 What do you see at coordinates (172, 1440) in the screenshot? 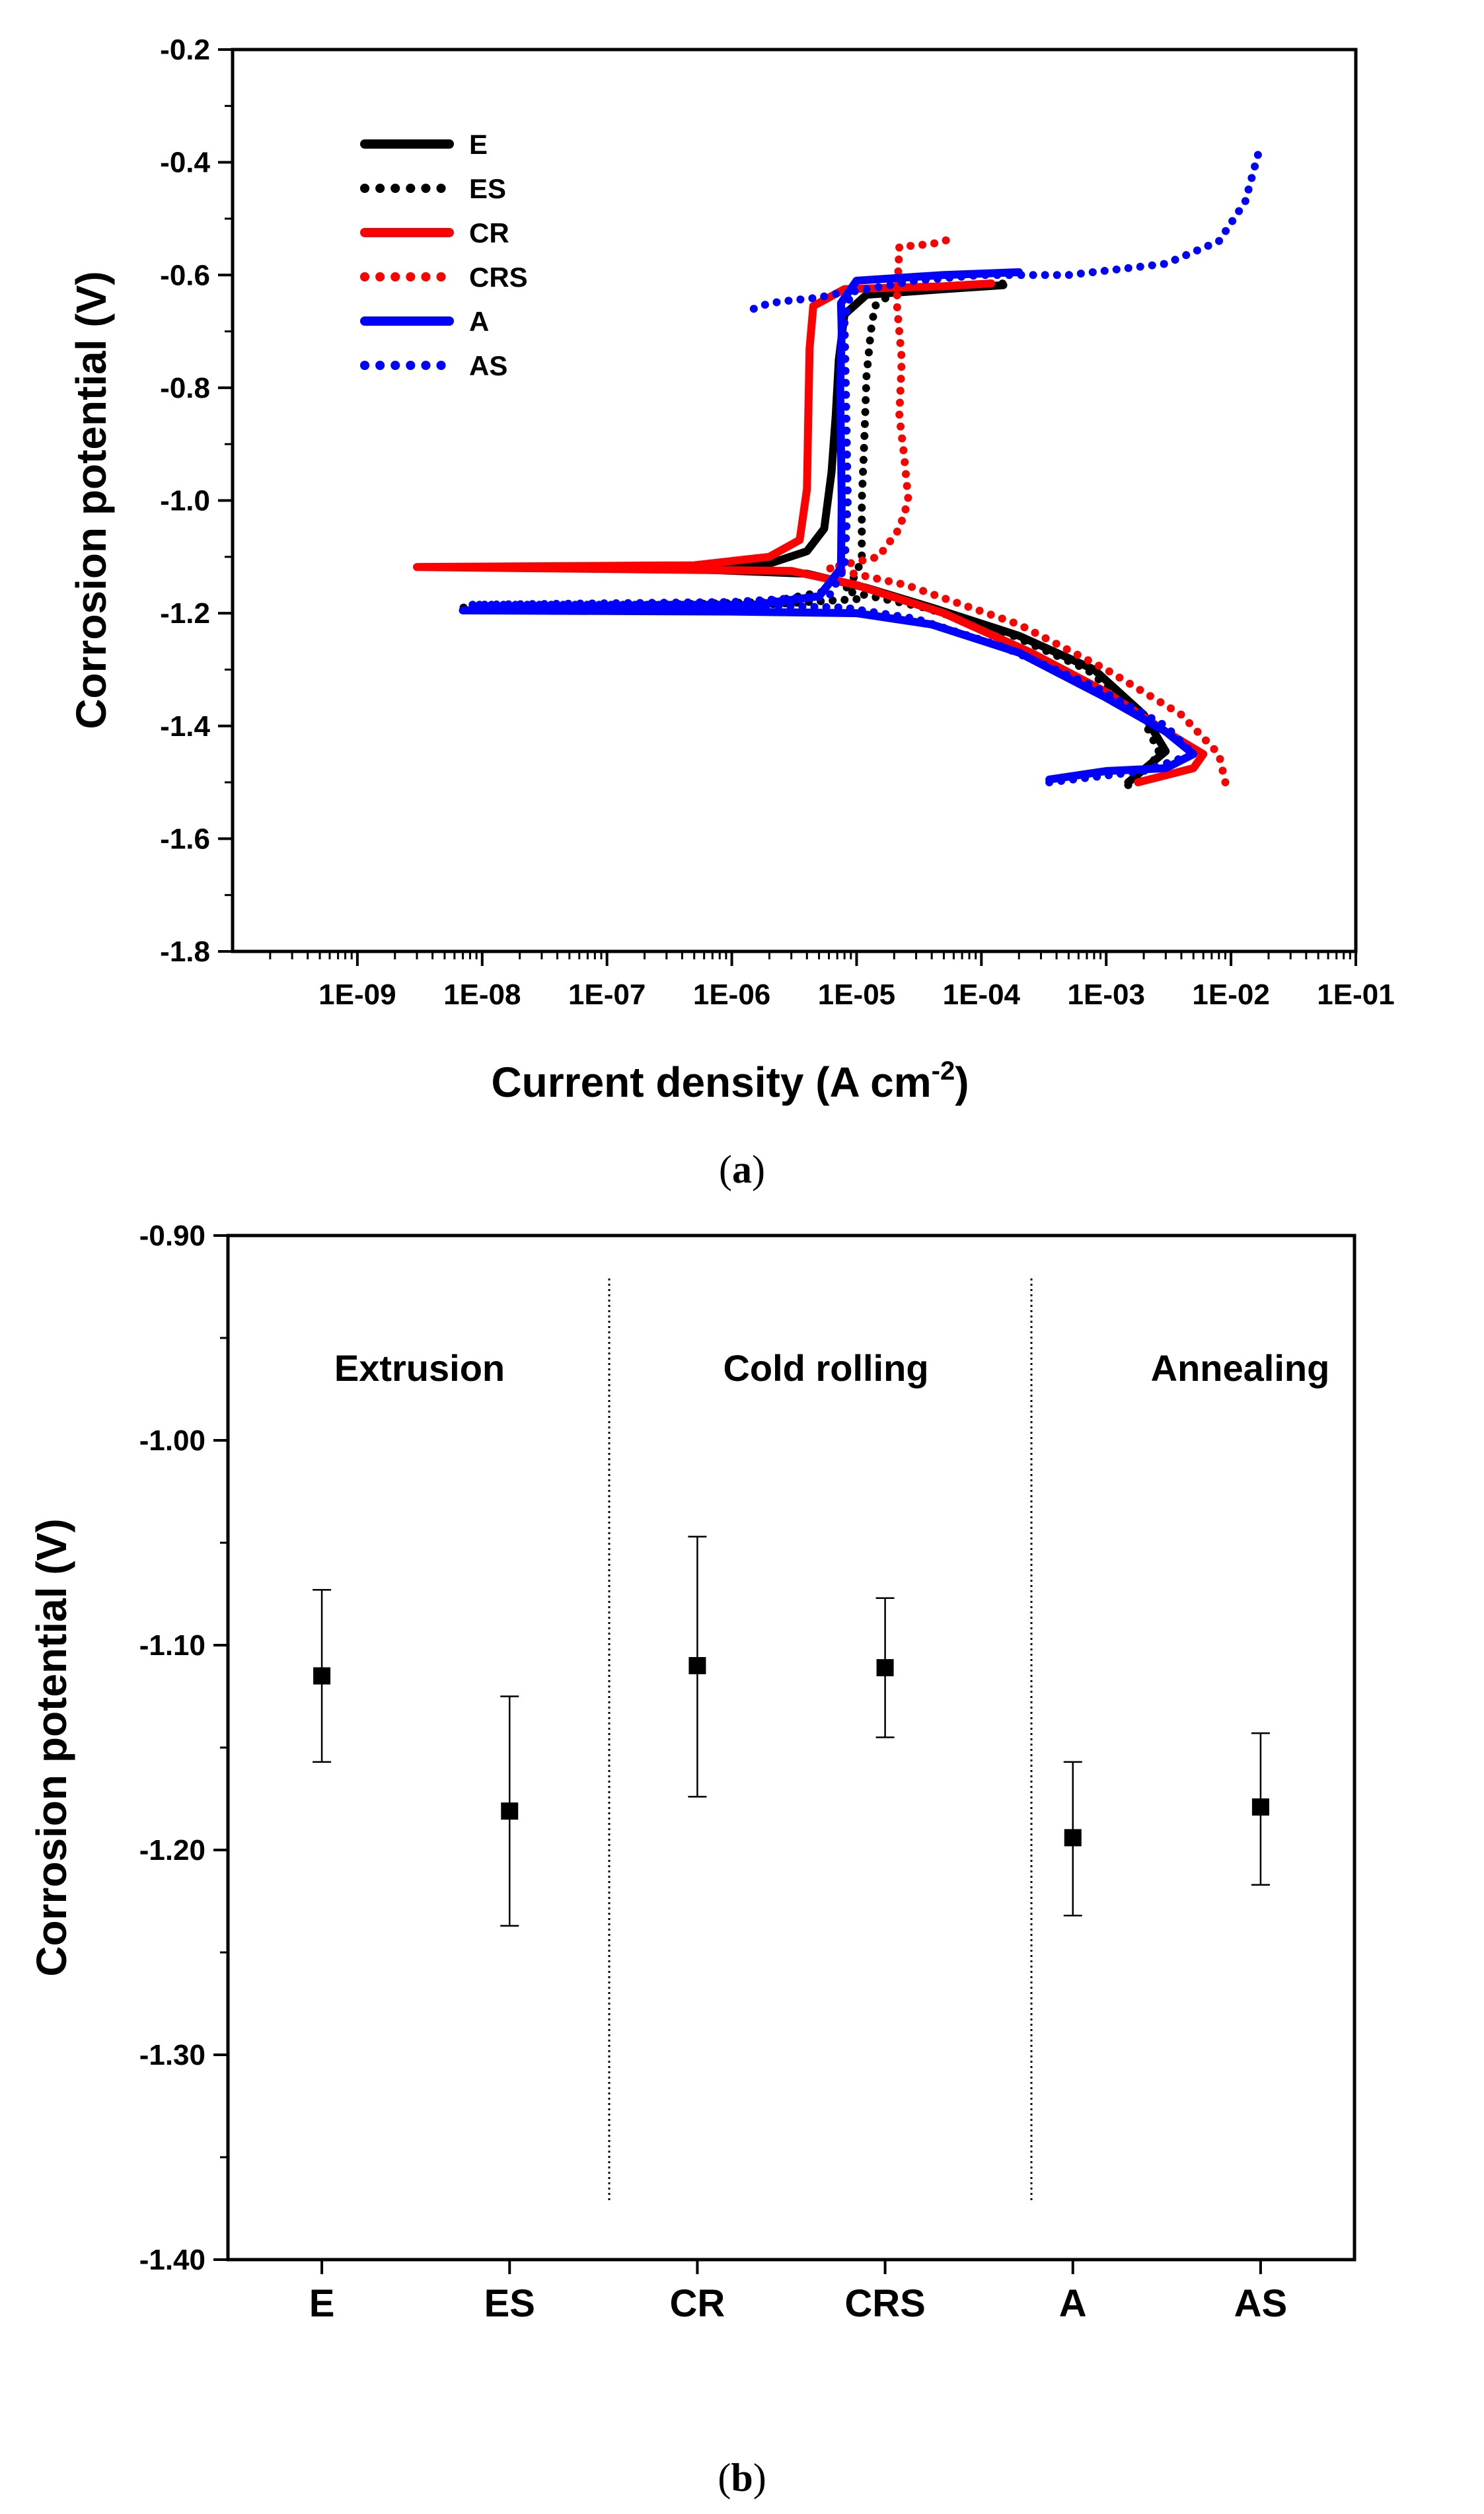
I see `b-y-tick-label-1-00: -1.00` at bounding box center [172, 1440].